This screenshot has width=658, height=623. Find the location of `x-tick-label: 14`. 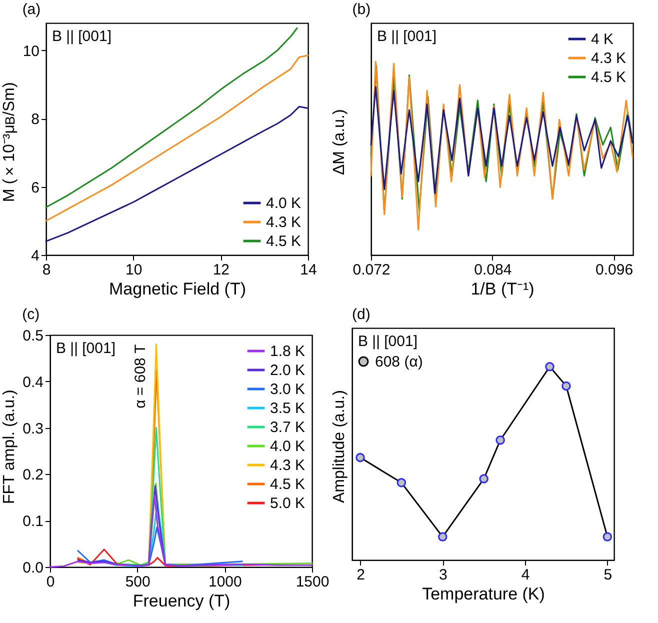

x-tick-label: 14 is located at coordinates (308, 270).